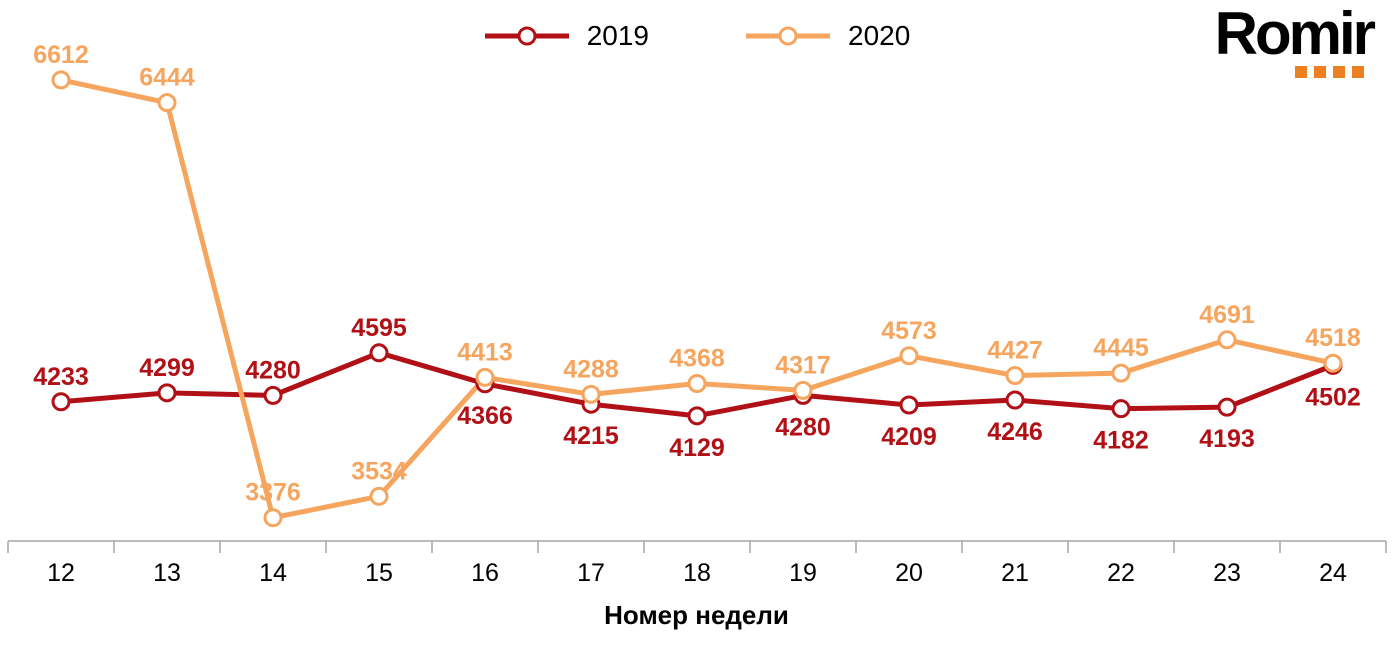 The height and width of the screenshot is (650, 1393). What do you see at coordinates (1295, 33) in the screenshot?
I see `romir-logo-text: Romir` at bounding box center [1295, 33].